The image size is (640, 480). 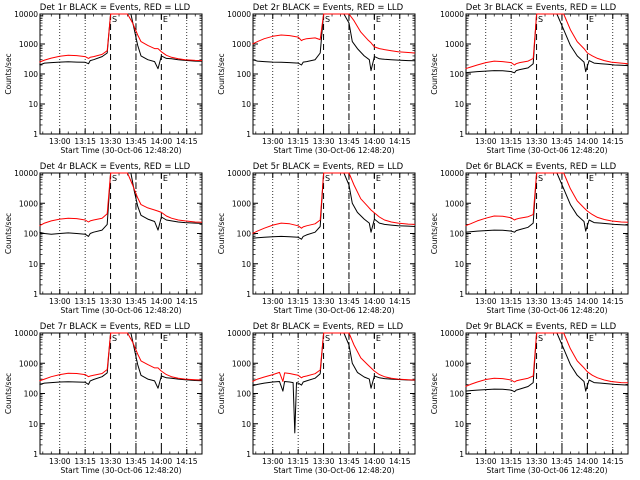 I want to click on panel-8-xtick-label: 14:00, so click(x=375, y=461).